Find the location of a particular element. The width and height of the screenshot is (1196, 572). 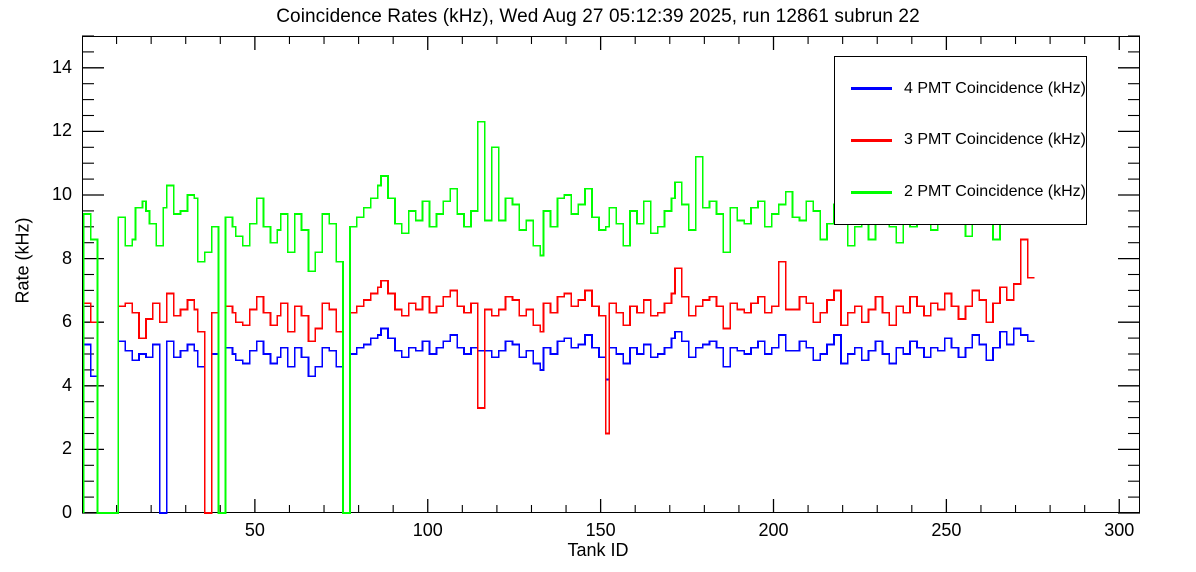

y-tick-label: 10 is located at coordinates (61, 194).